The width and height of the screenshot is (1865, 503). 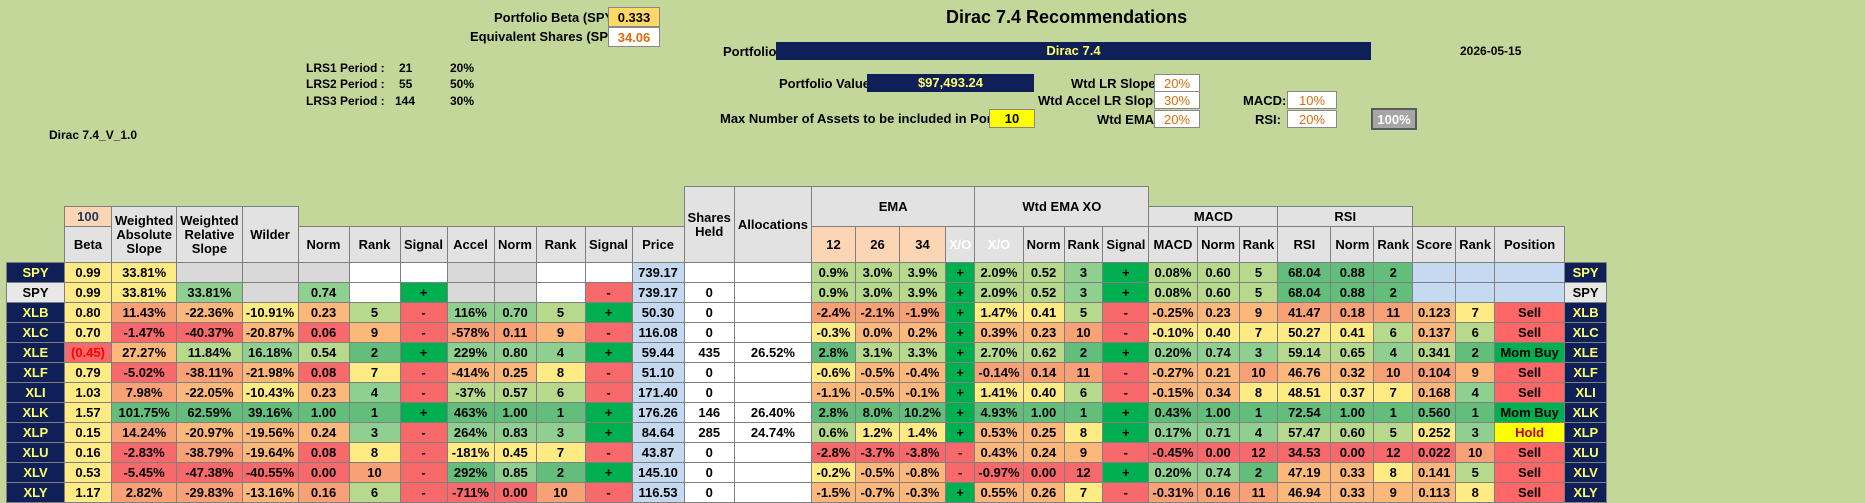 What do you see at coordinates (922, 412) in the screenshot?
I see `ema-34-cell: 10.2%` at bounding box center [922, 412].